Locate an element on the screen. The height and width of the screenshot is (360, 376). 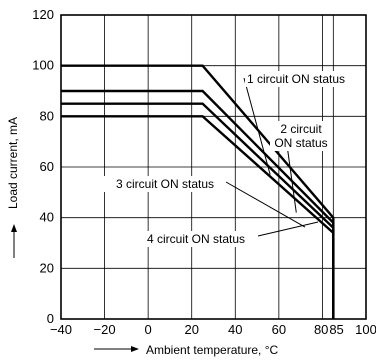
annotation-label-1: 1 circuit ON status is located at coordinates (296, 79).